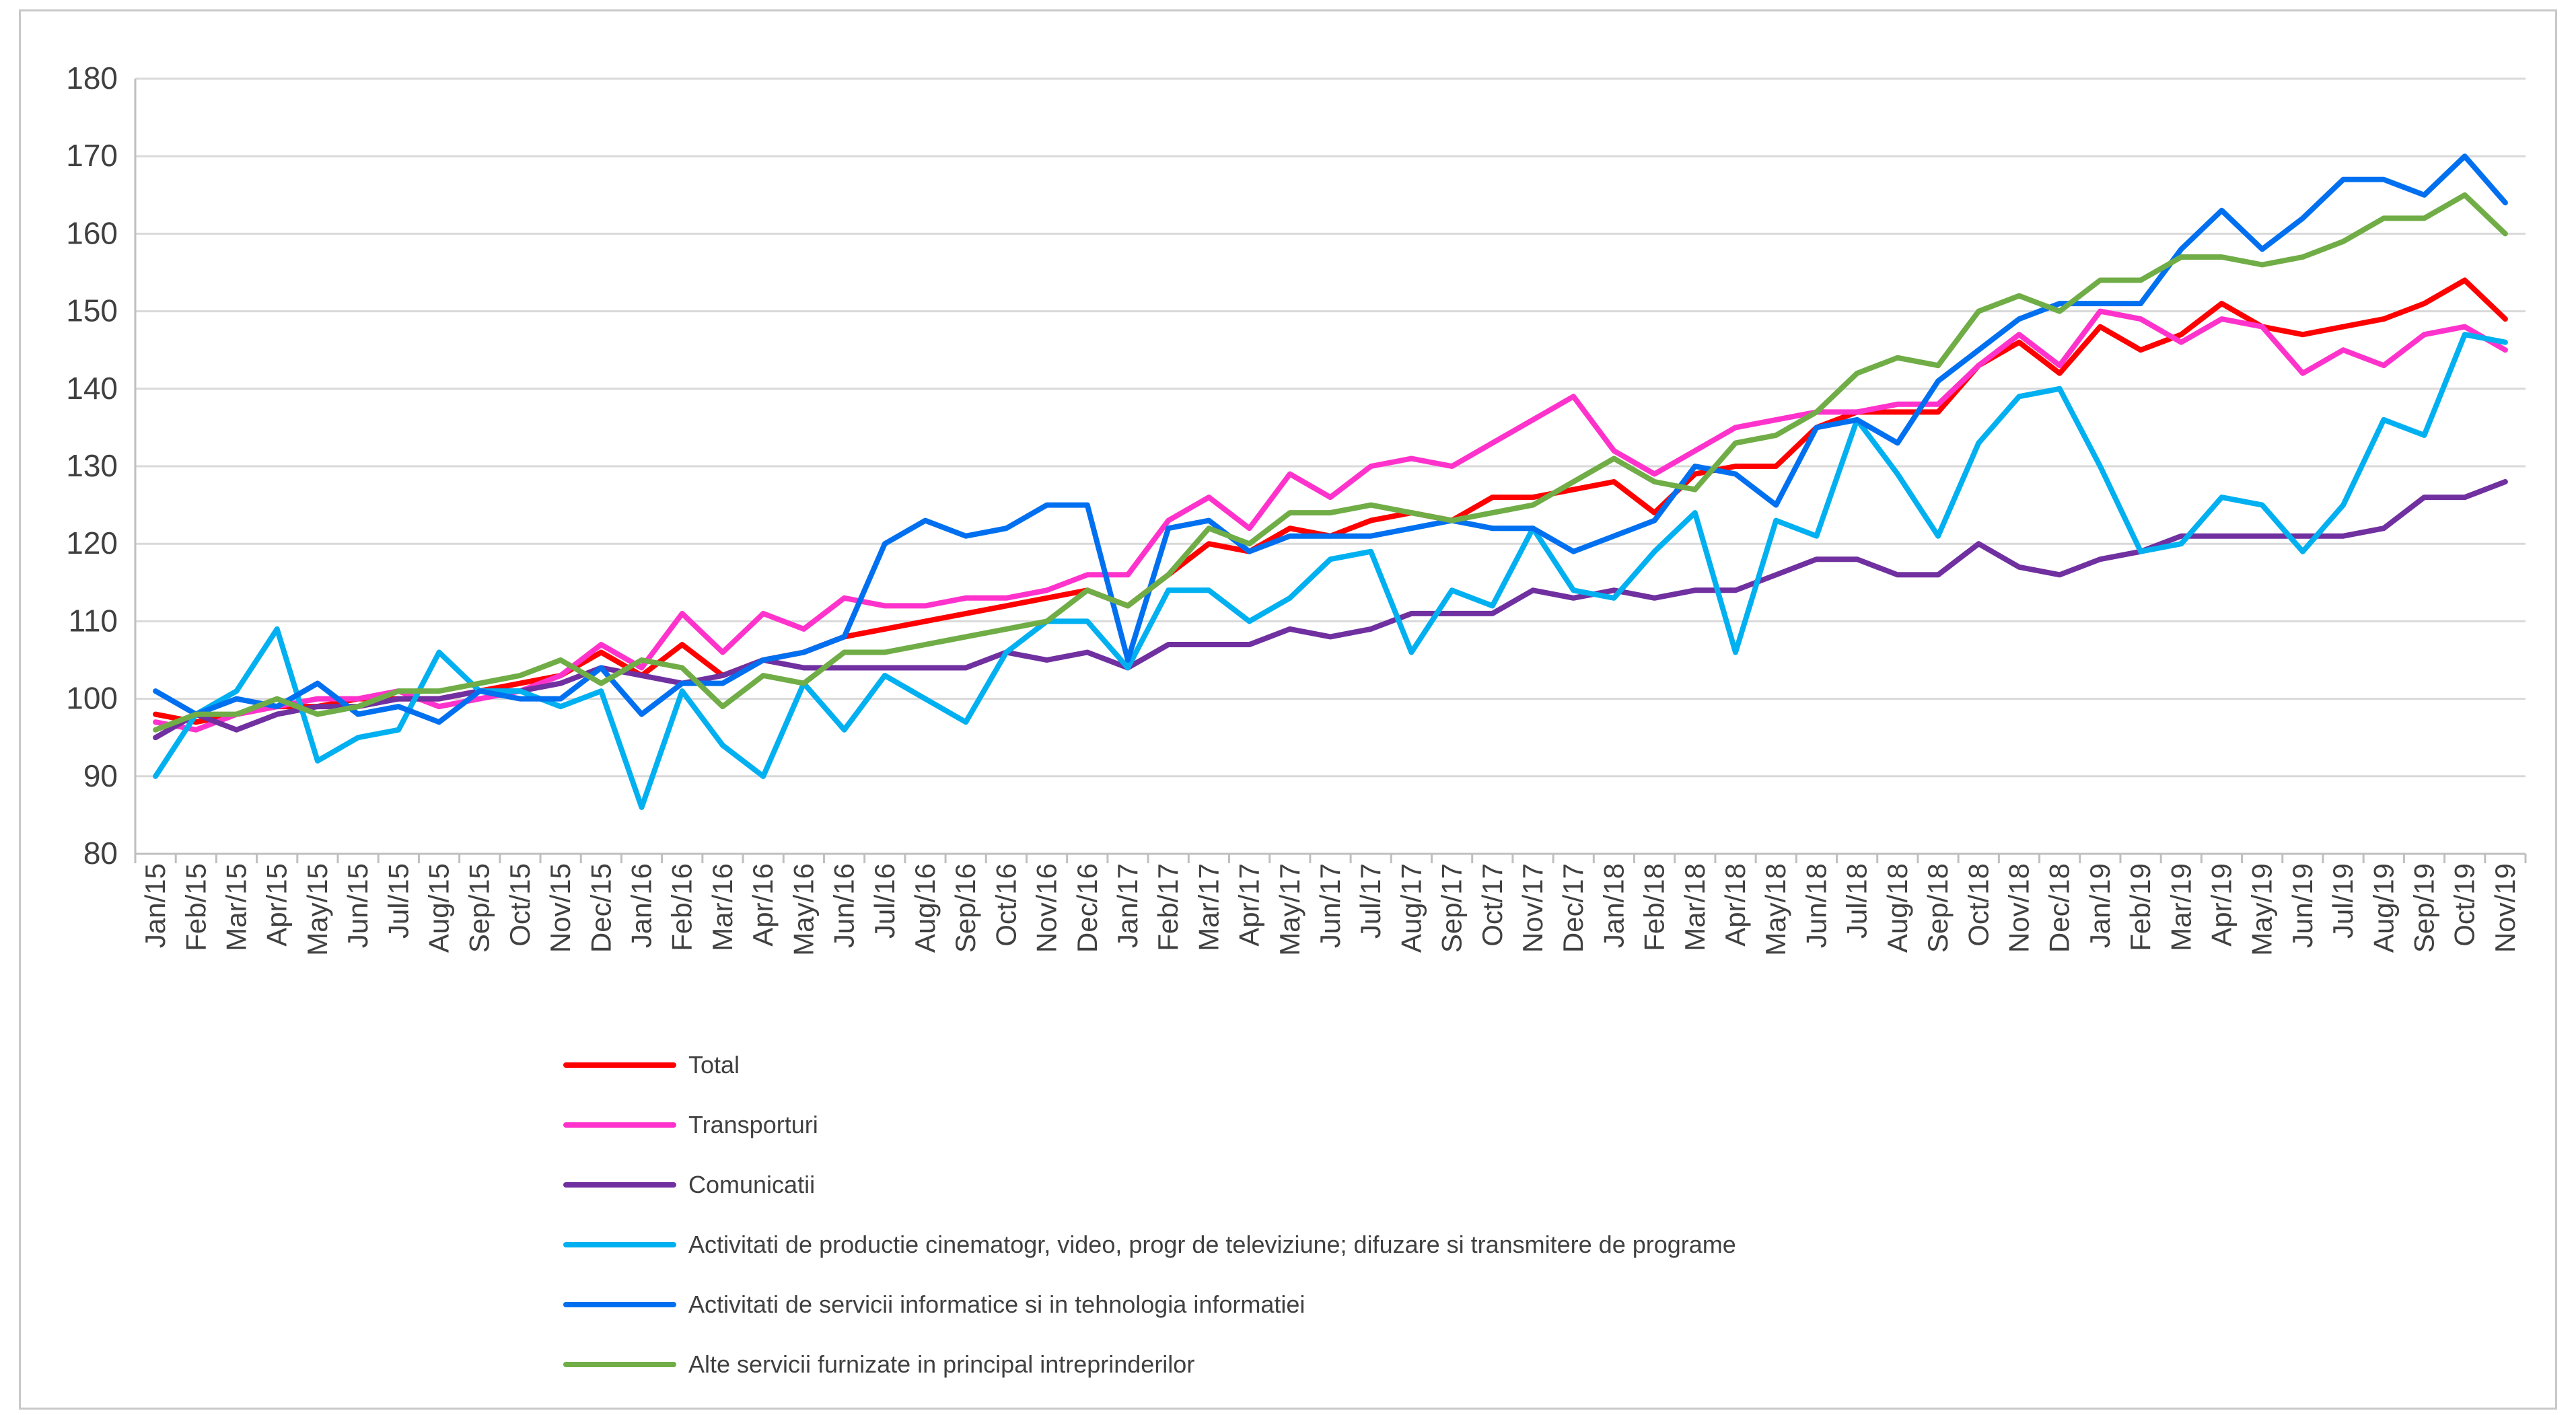  What do you see at coordinates (2505, 908) in the screenshot?
I see `x-tick-label: Nov/19` at bounding box center [2505, 908].